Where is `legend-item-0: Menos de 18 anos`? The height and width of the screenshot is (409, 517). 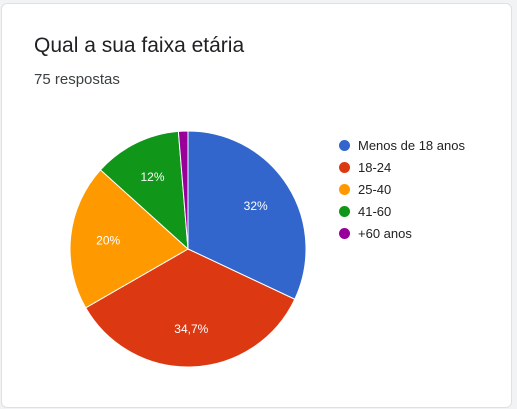 legend-item-0: Menos de 18 anos is located at coordinates (402, 145).